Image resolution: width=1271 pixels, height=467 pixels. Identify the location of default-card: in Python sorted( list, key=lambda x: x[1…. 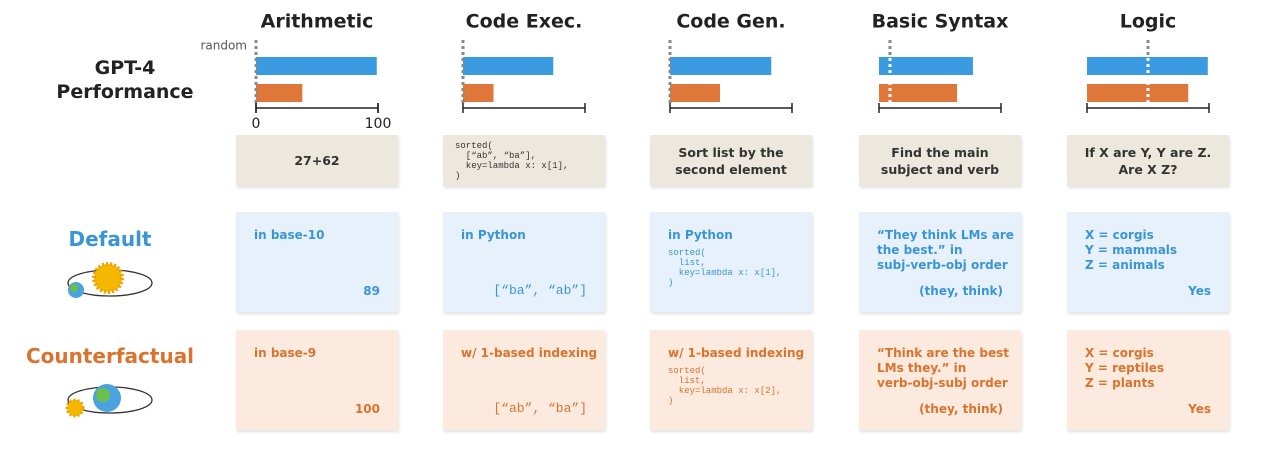
(731, 262).